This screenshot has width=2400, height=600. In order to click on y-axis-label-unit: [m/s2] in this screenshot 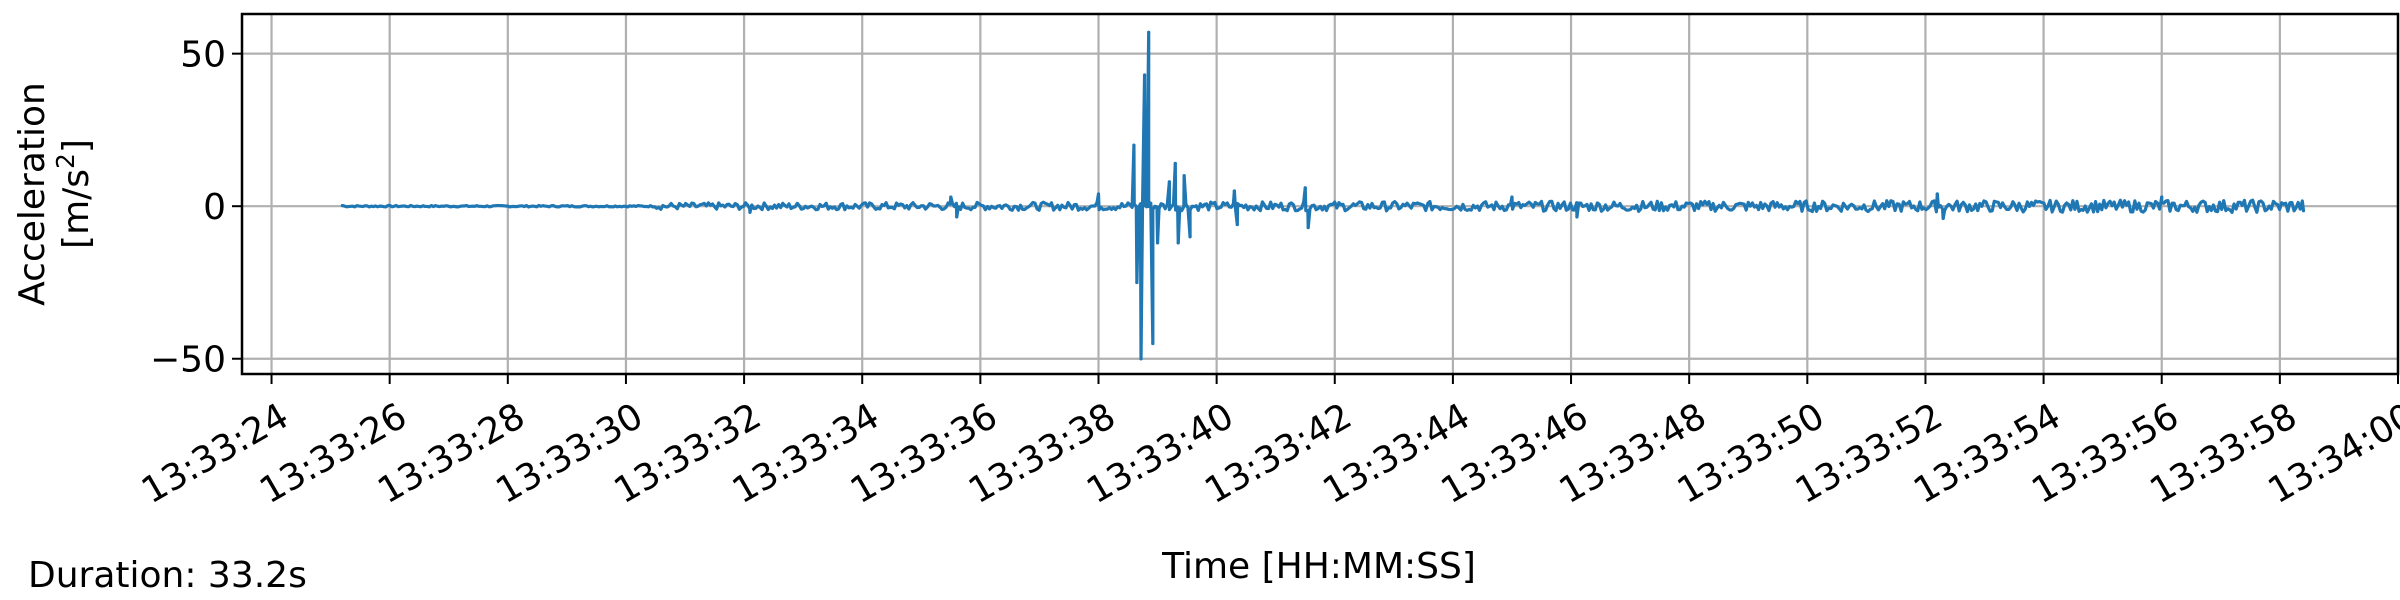, I will do `click(74, 194)`.